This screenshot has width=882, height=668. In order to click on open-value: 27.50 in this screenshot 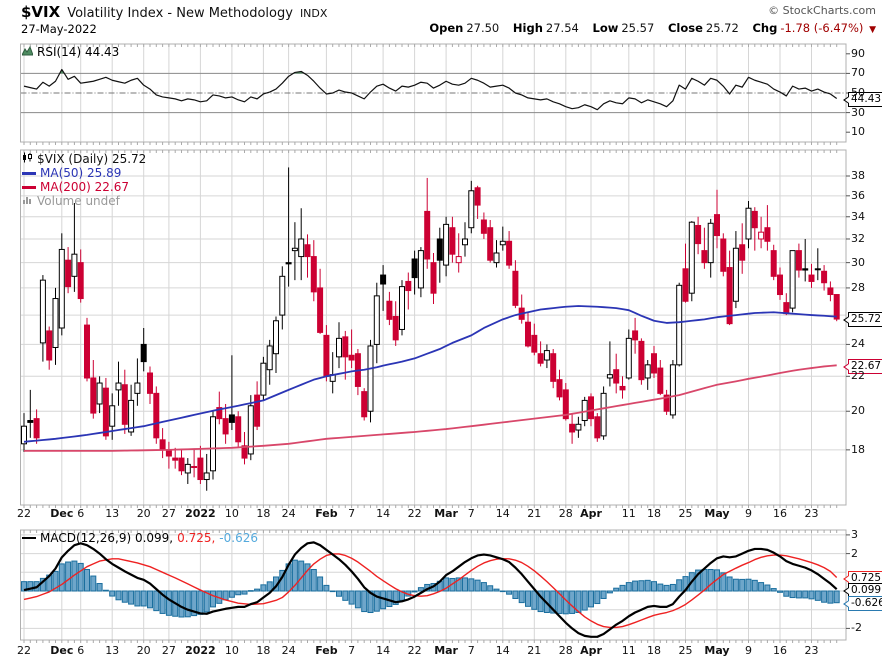, I will do `click(483, 28)`.